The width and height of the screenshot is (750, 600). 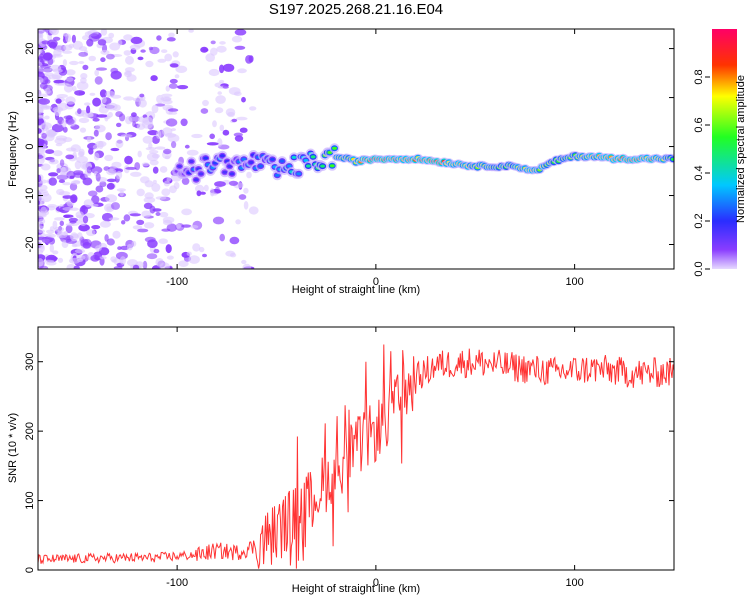 What do you see at coordinates (724, 149) in the screenshot?
I see `colorbar-gradient` at bounding box center [724, 149].